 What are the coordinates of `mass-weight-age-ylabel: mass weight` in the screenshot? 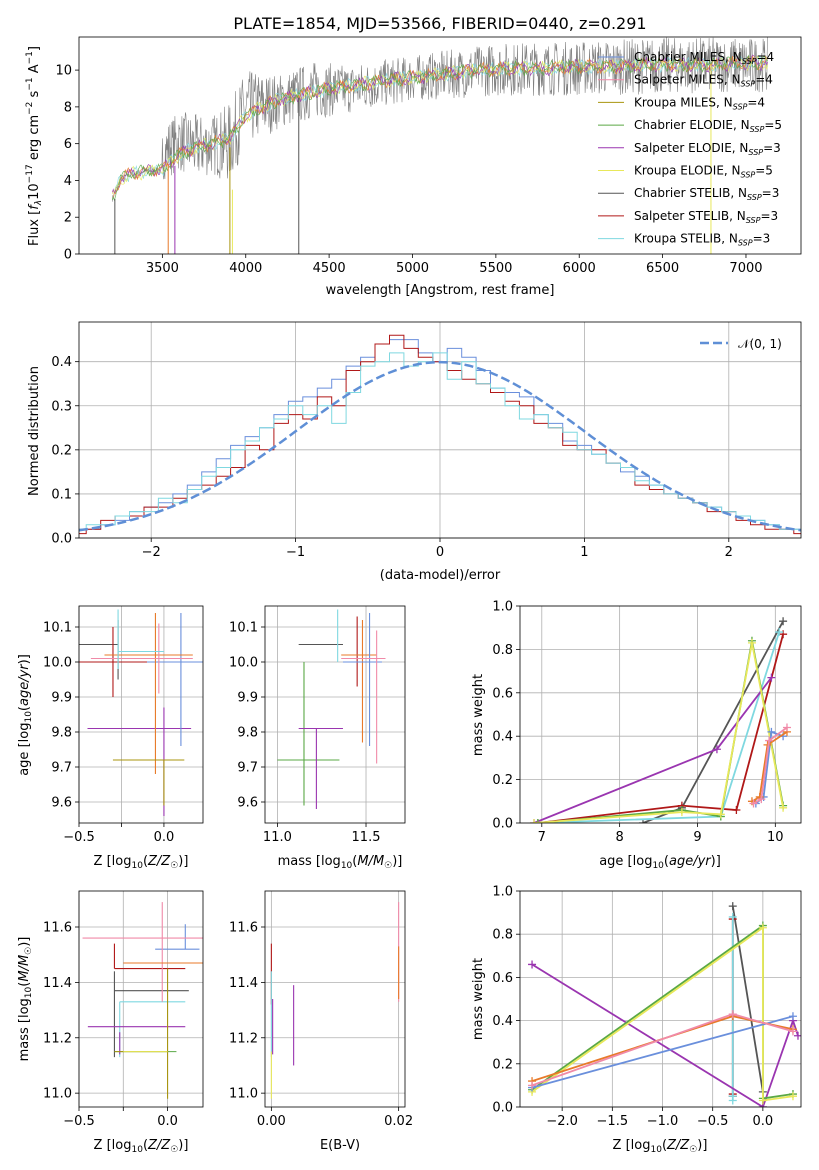 It's located at (478, 715).